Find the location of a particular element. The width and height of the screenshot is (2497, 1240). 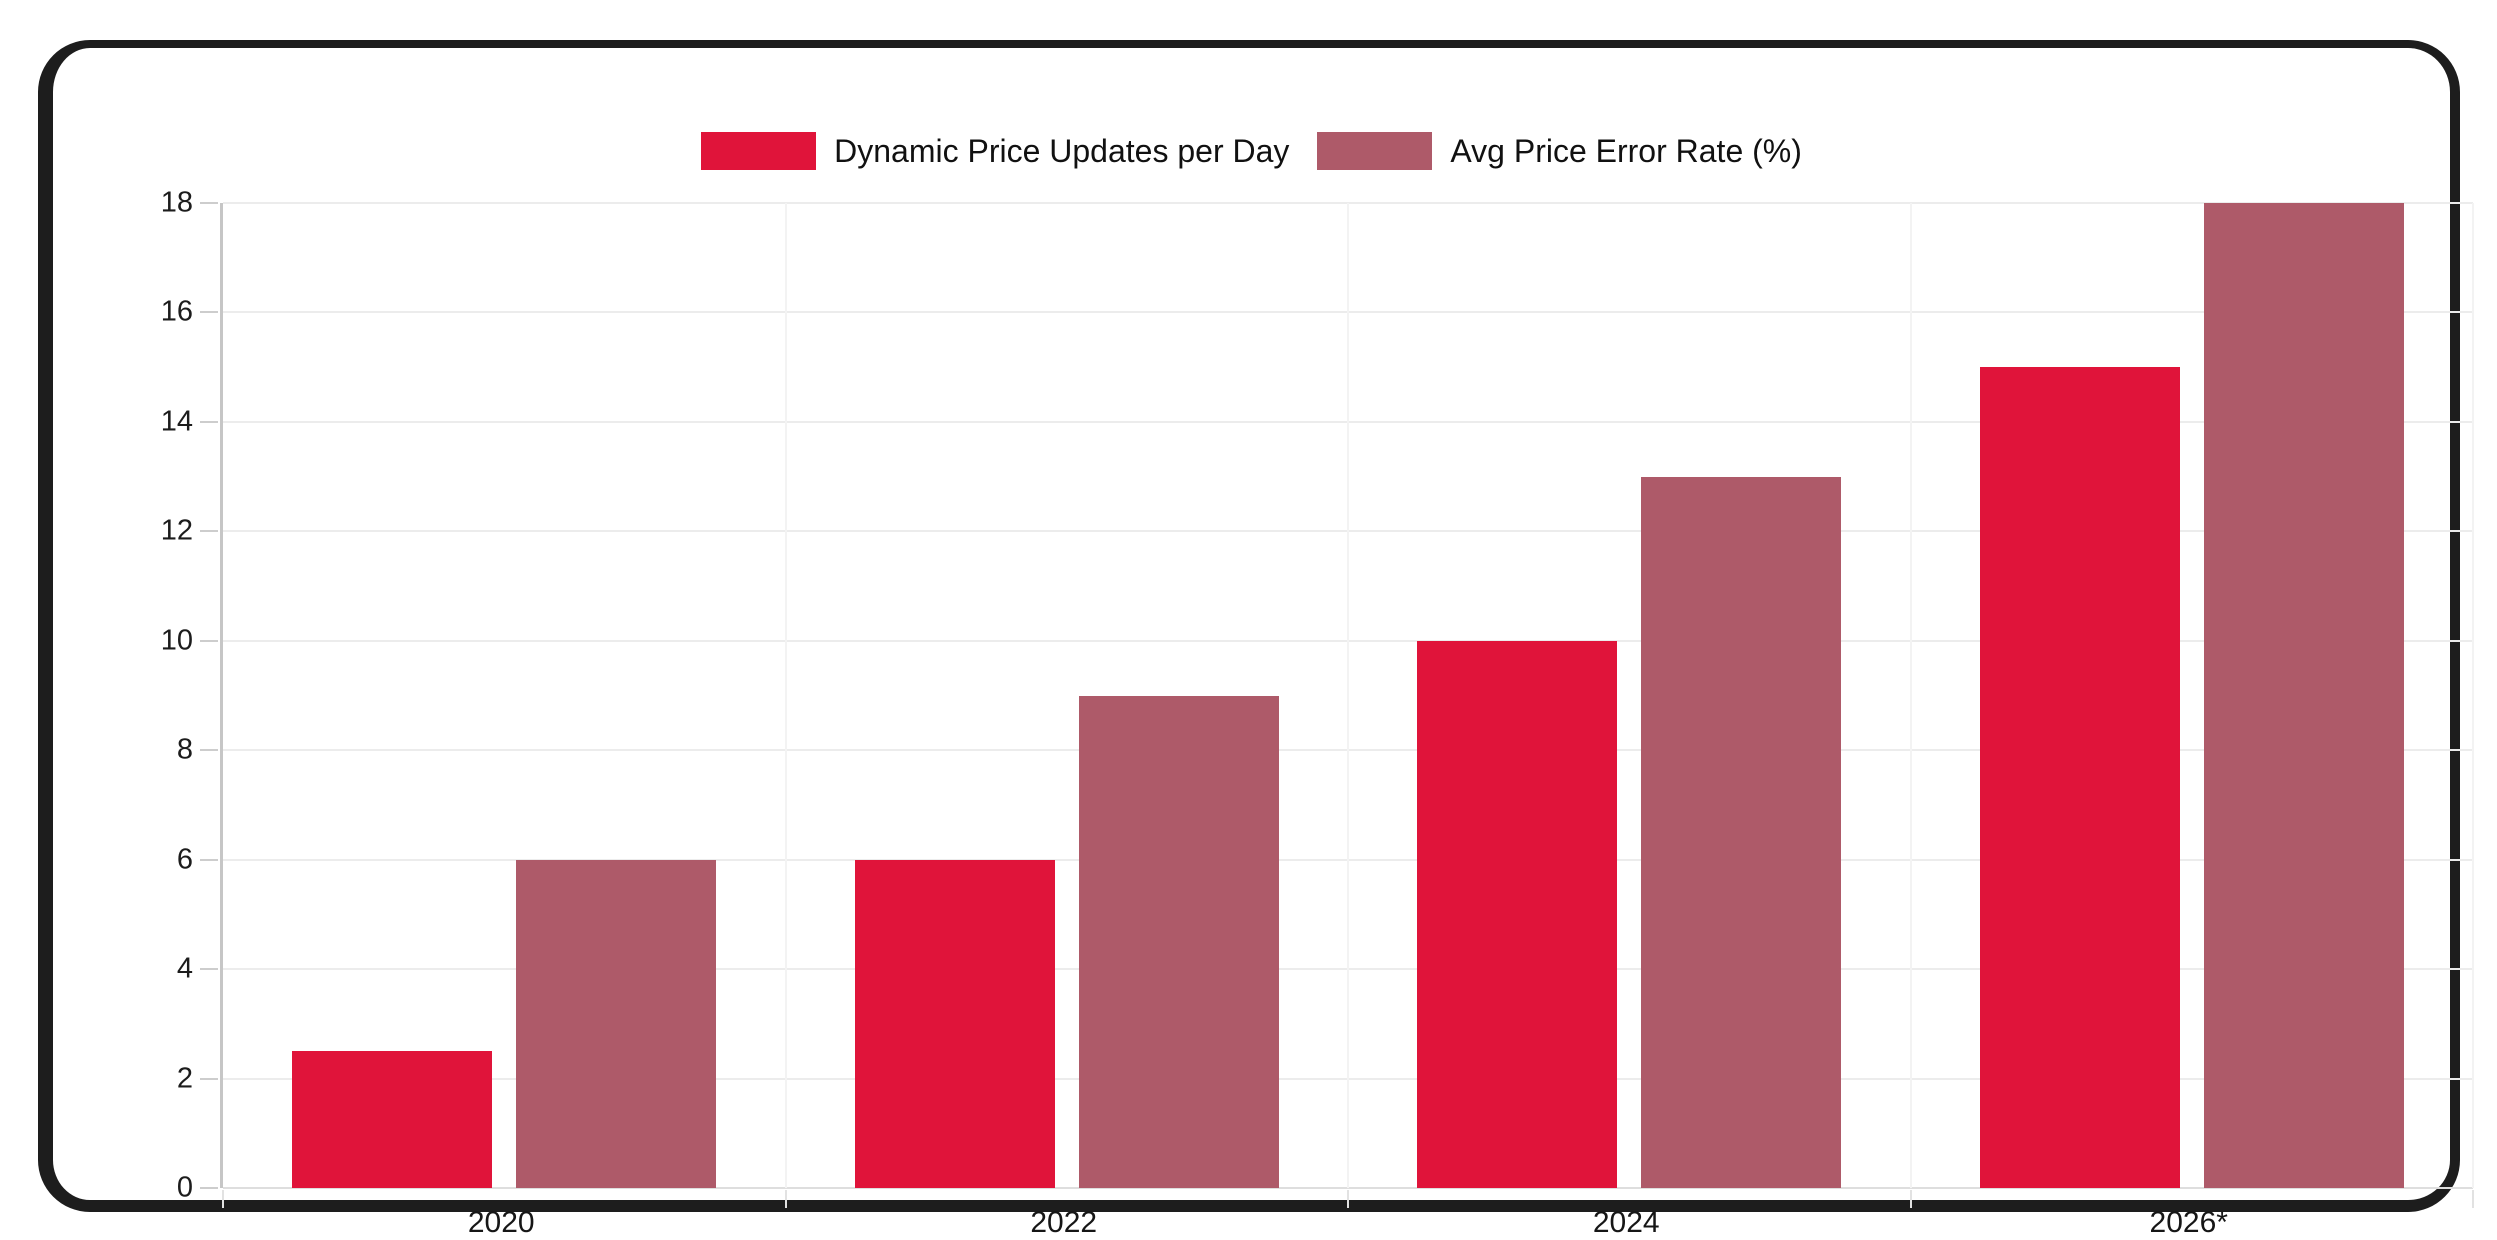

x-axis-label-2022: 2022 is located at coordinates (1064, 1222).